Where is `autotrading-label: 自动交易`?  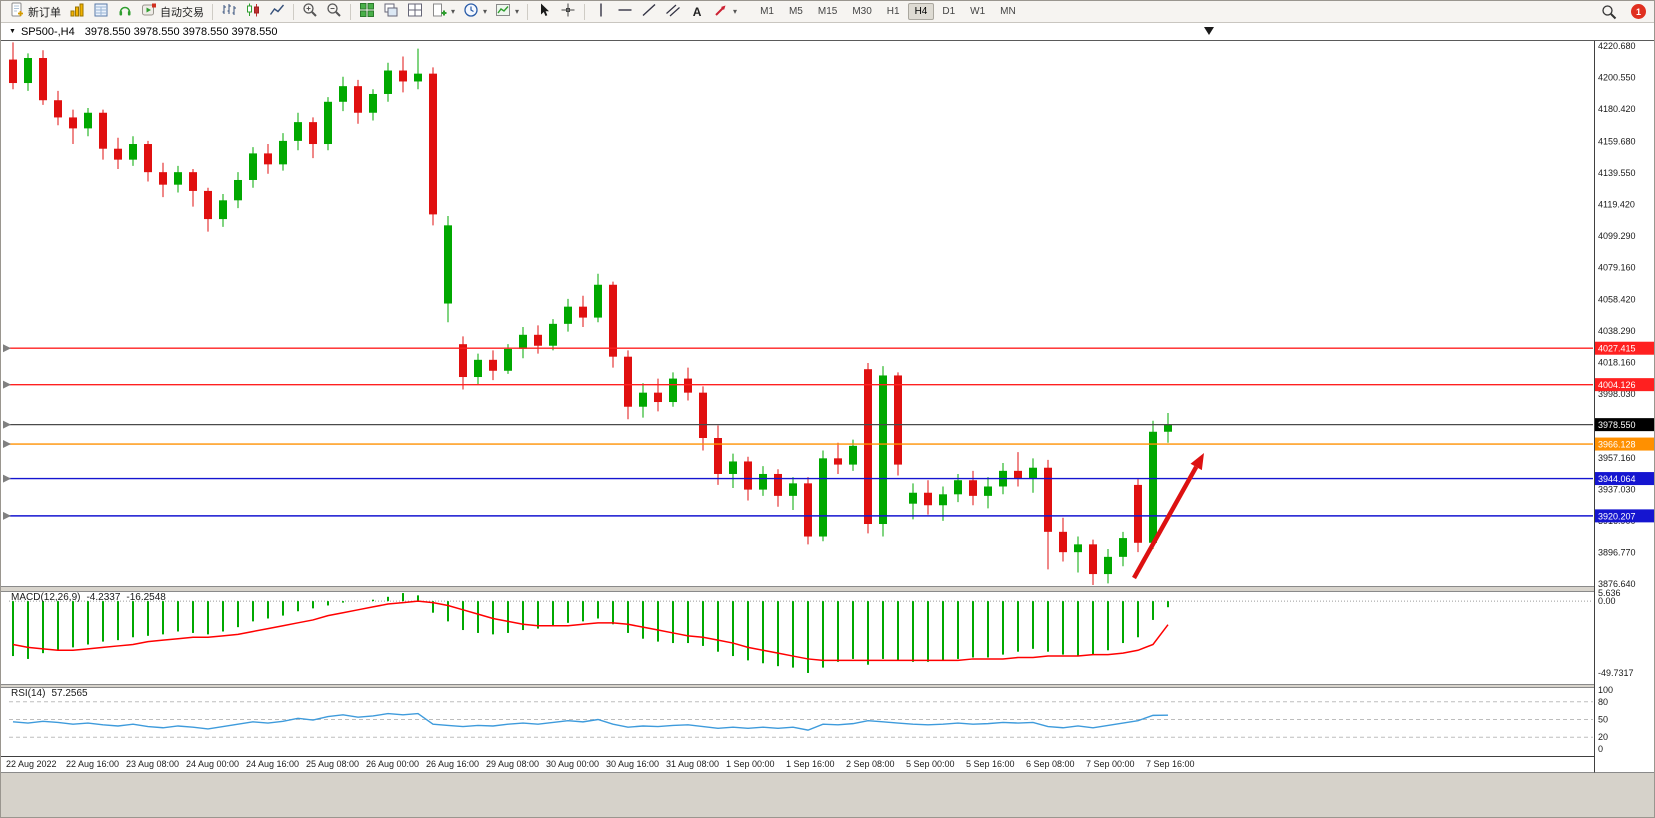
autotrading-label: 自动交易 is located at coordinates (182, 12).